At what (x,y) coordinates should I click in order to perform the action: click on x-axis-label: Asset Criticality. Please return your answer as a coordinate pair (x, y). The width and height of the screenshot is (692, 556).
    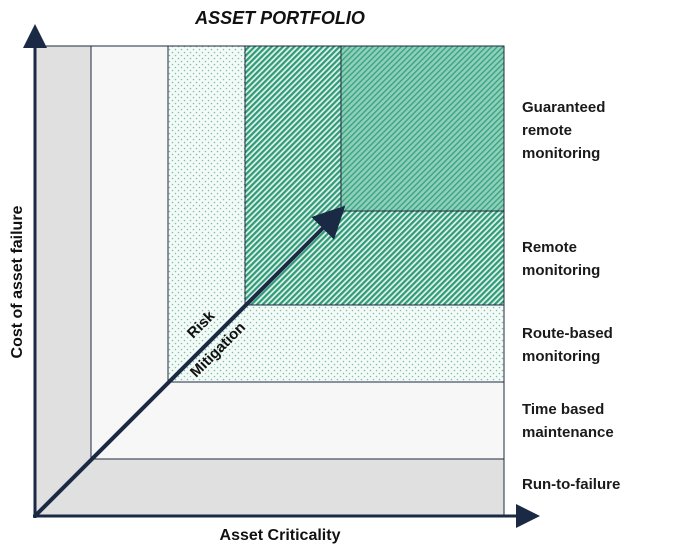
    Looking at the image, I should click on (280, 535).